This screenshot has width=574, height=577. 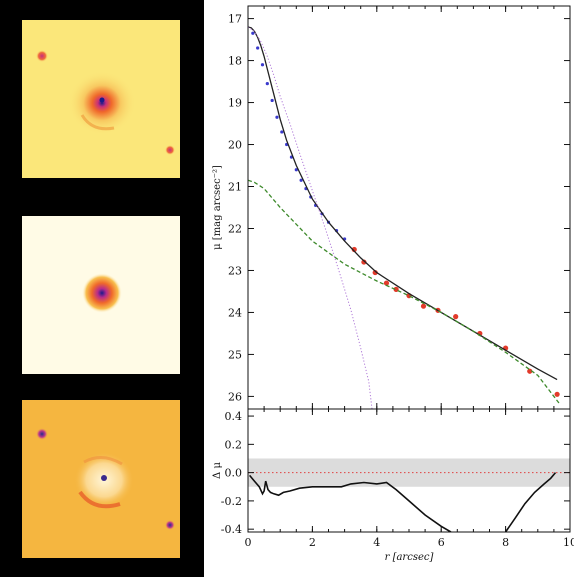 I want to click on galaxy-model-image, so click(x=101, y=295).